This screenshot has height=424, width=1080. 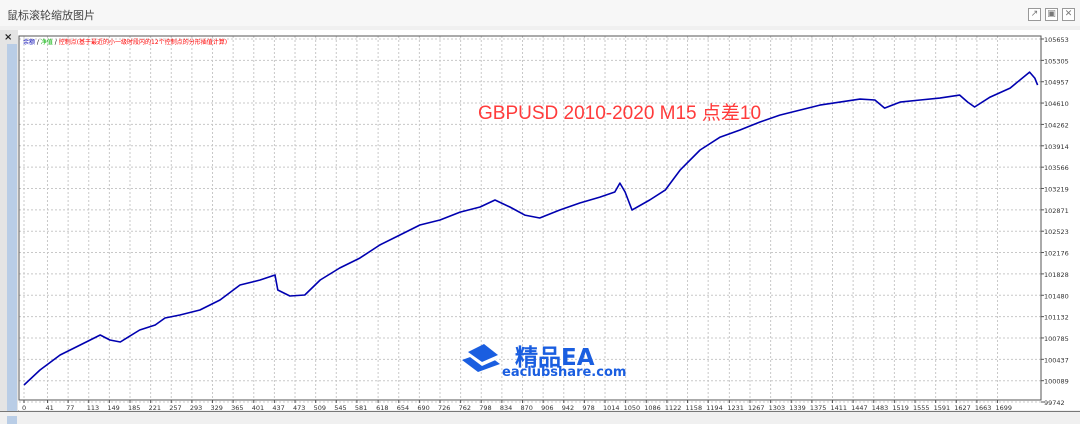 What do you see at coordinates (29, 42) in the screenshot?
I see `legend-balance: 余额` at bounding box center [29, 42].